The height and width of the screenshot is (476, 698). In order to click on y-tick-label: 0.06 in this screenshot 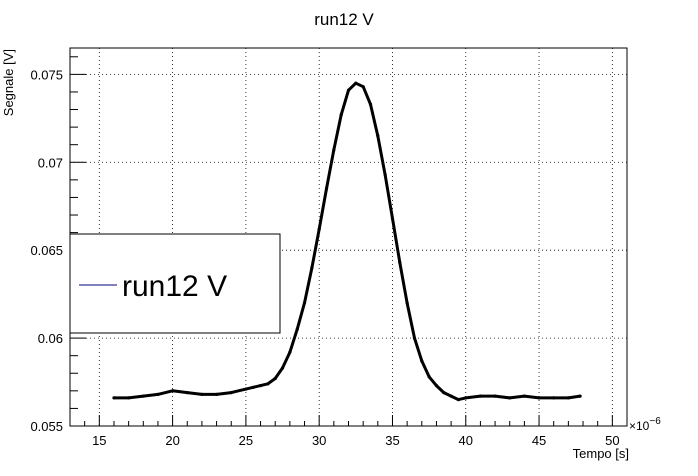, I will do `click(50, 338)`.